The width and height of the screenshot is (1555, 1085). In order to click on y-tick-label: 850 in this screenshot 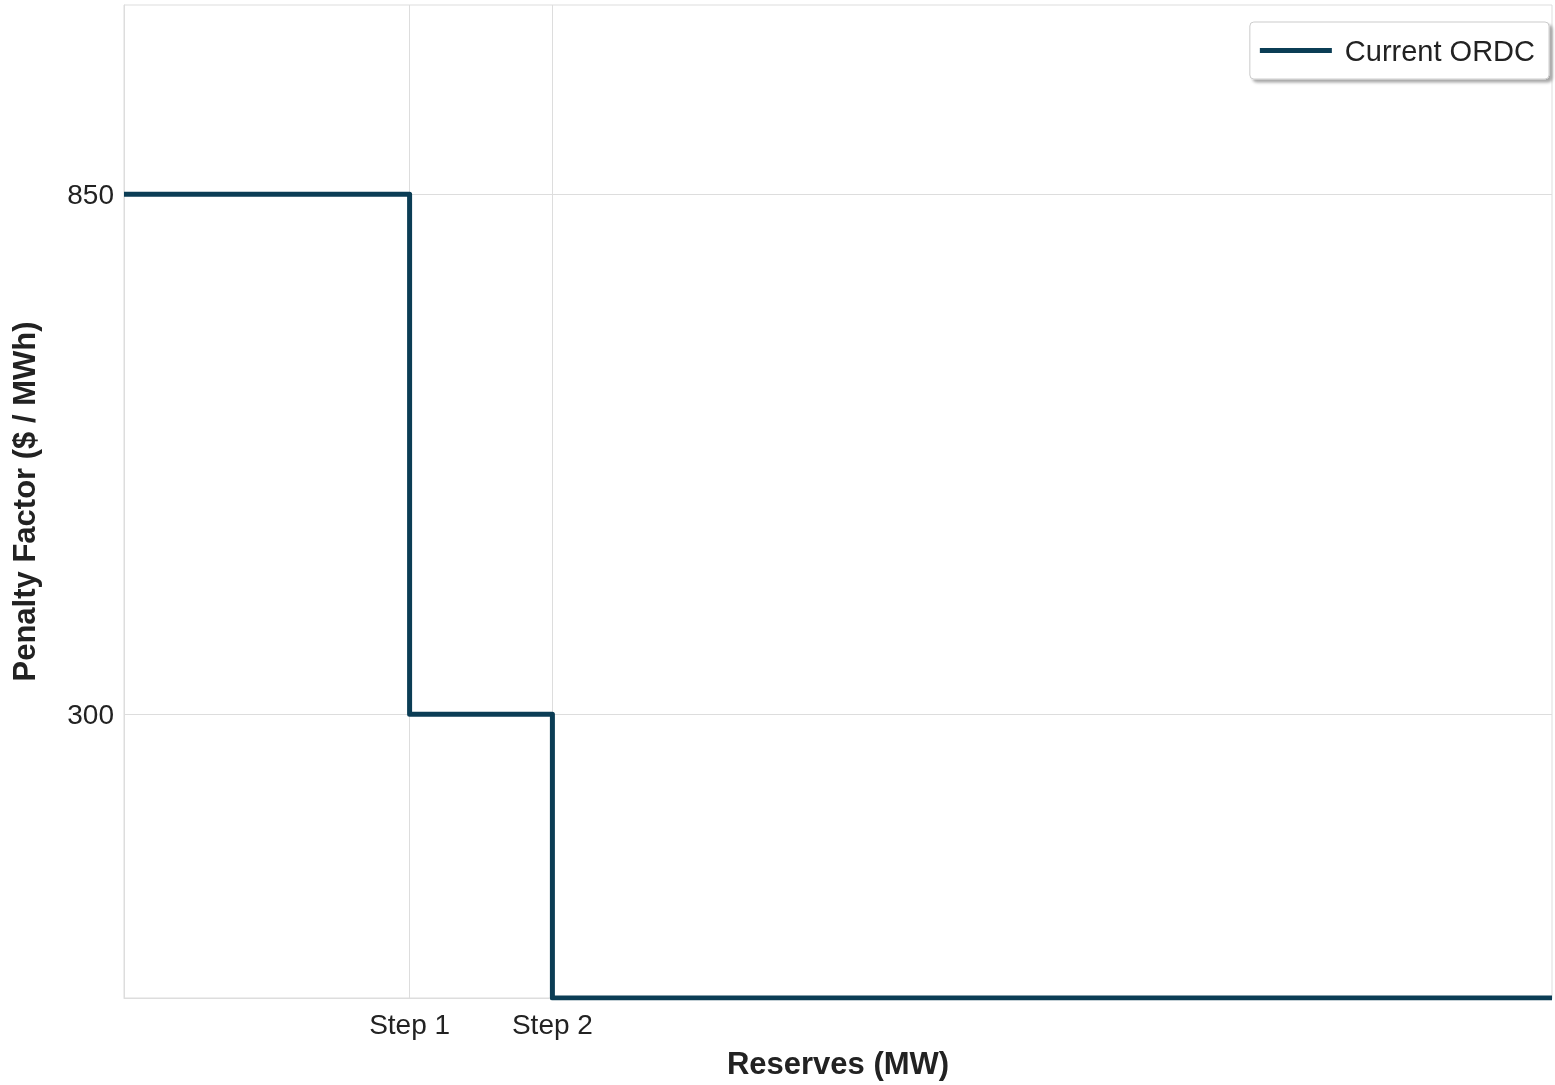, I will do `click(90, 194)`.